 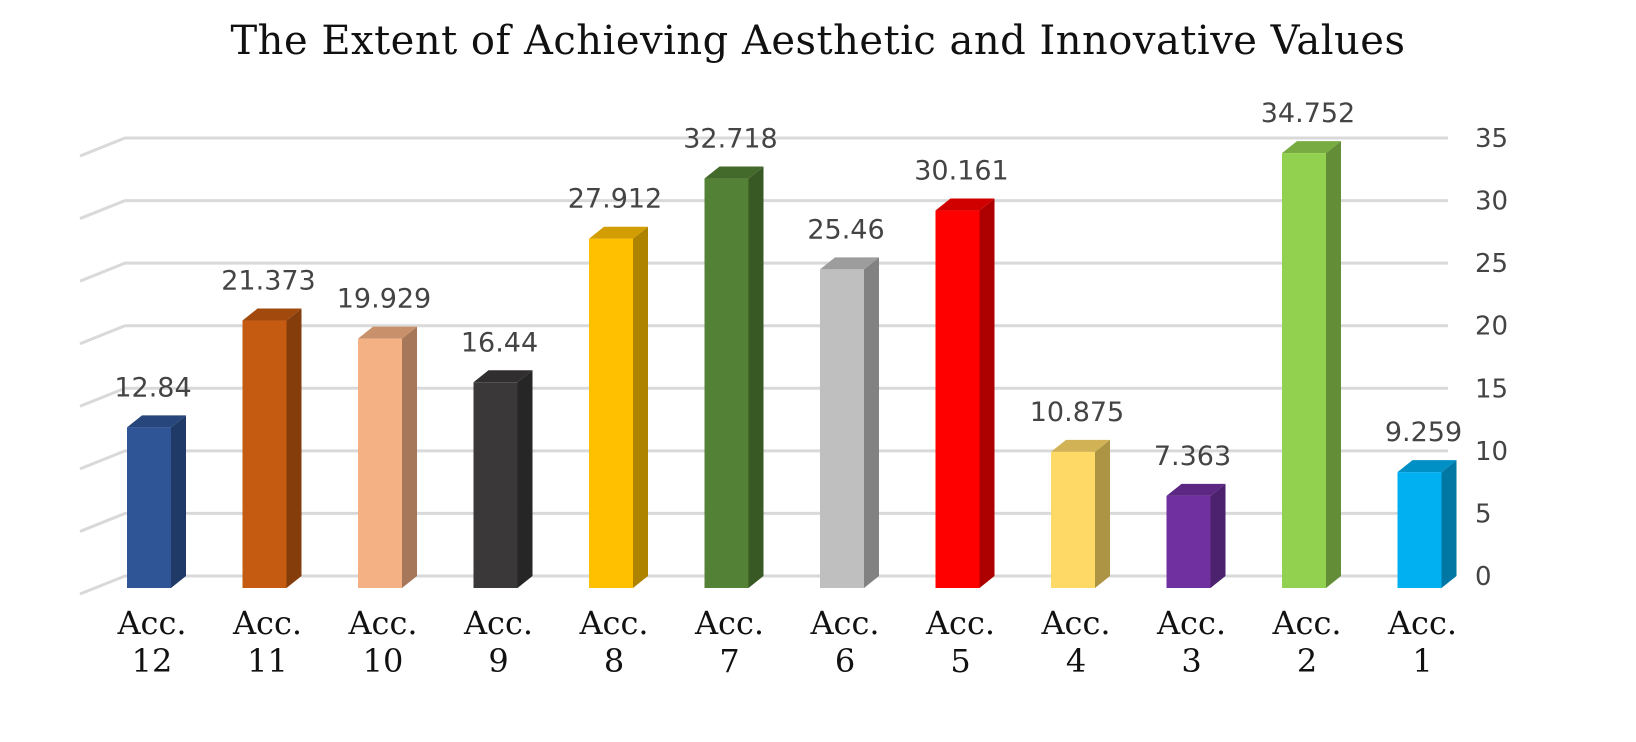 I want to click on y-tick-label: 30, so click(x=1491, y=202).